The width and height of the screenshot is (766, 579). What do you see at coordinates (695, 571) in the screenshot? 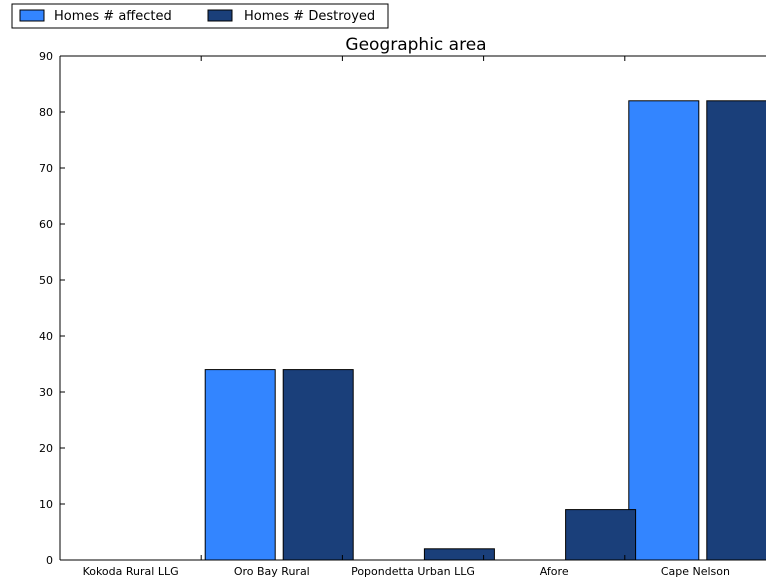
I see `x-tick-label-4: Cape Nelson` at bounding box center [695, 571].